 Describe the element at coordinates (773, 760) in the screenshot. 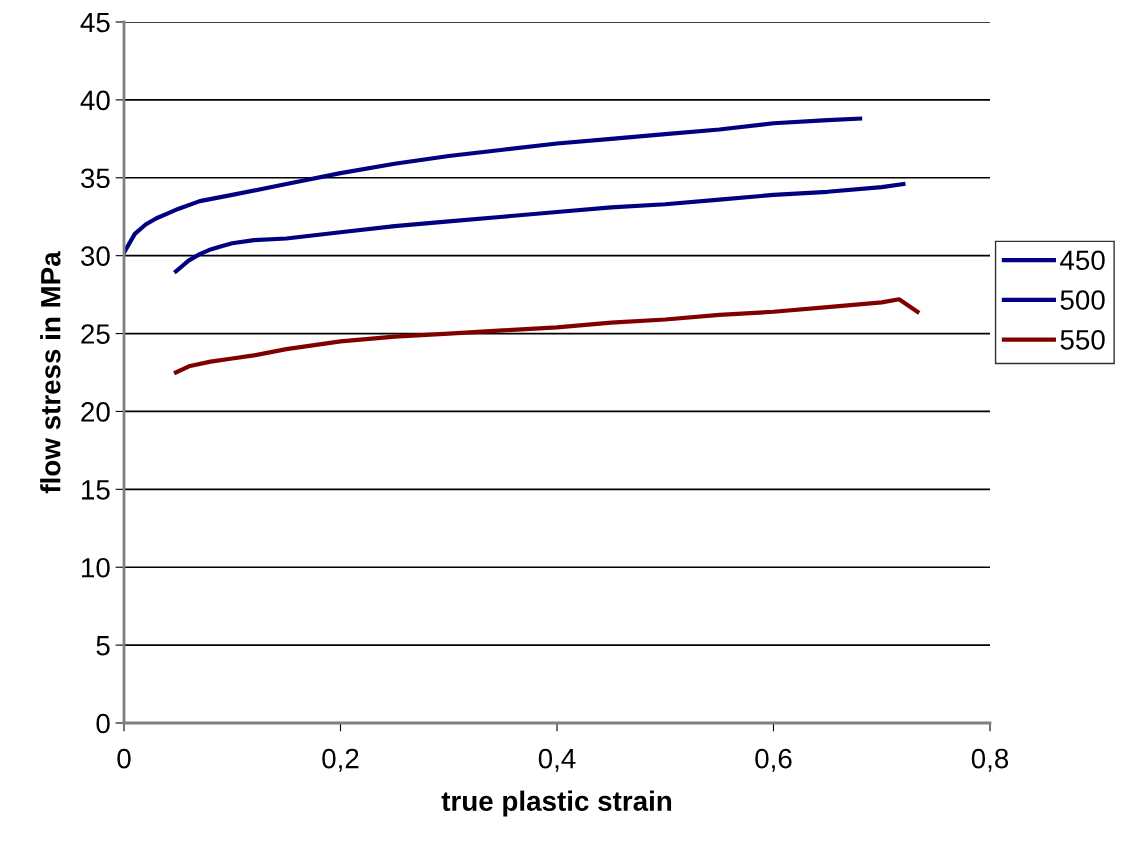

I see `x-tick-label: 0,6` at that location.